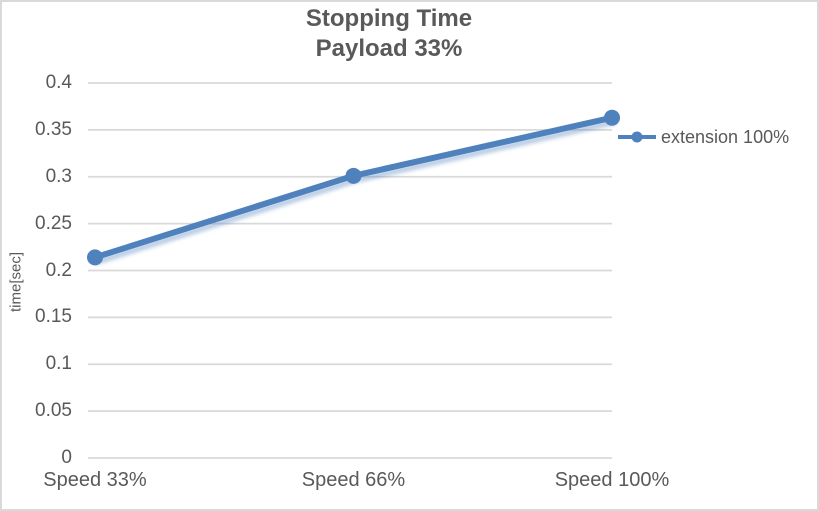  What do you see at coordinates (58, 364) in the screenshot?
I see `y-tick-label: 0.1` at bounding box center [58, 364].